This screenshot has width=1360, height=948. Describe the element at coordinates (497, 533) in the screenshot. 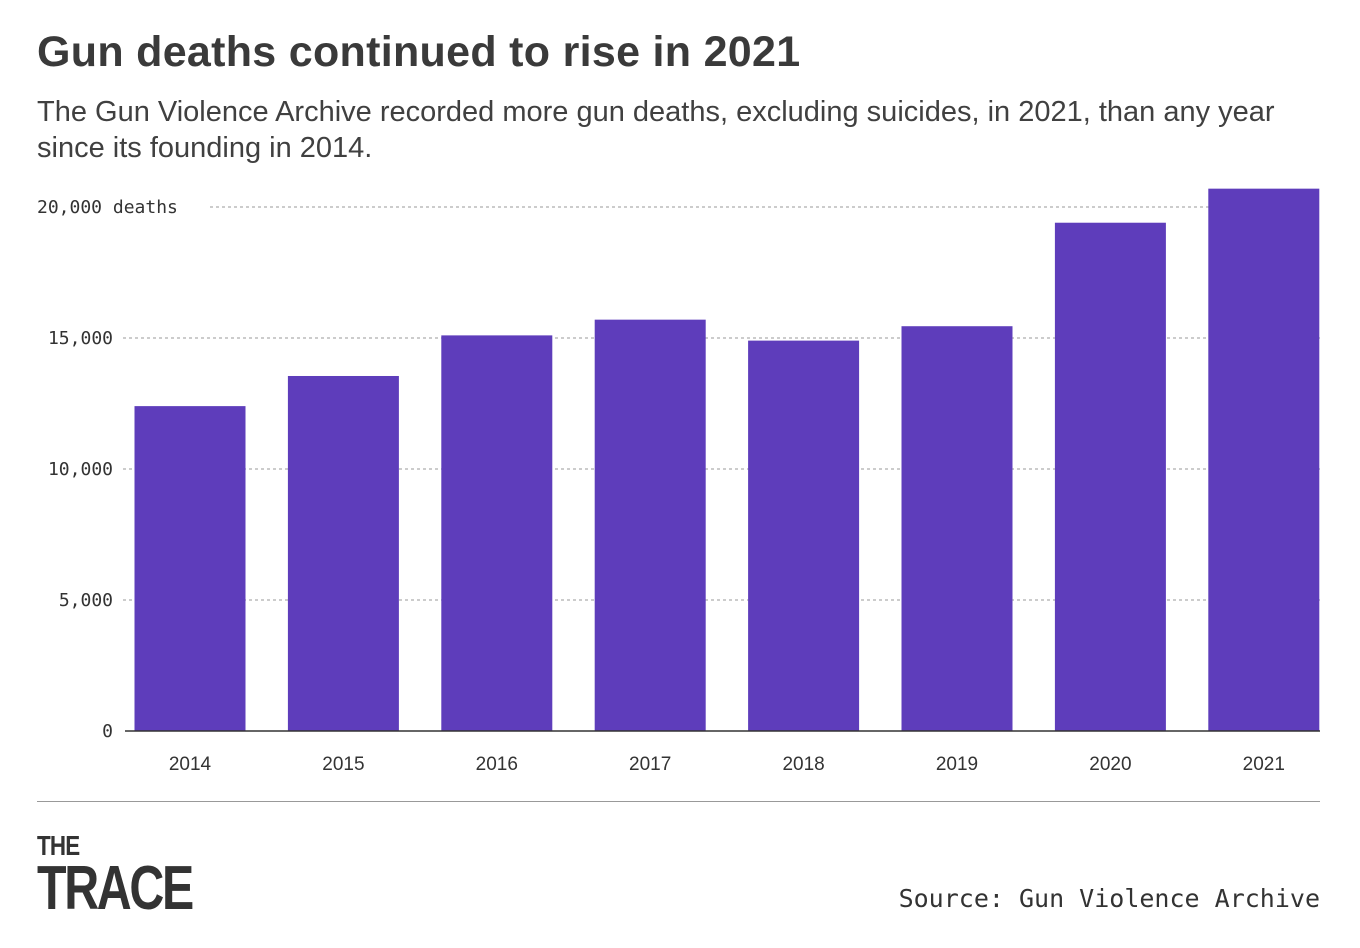

I see `bar-2016` at that location.